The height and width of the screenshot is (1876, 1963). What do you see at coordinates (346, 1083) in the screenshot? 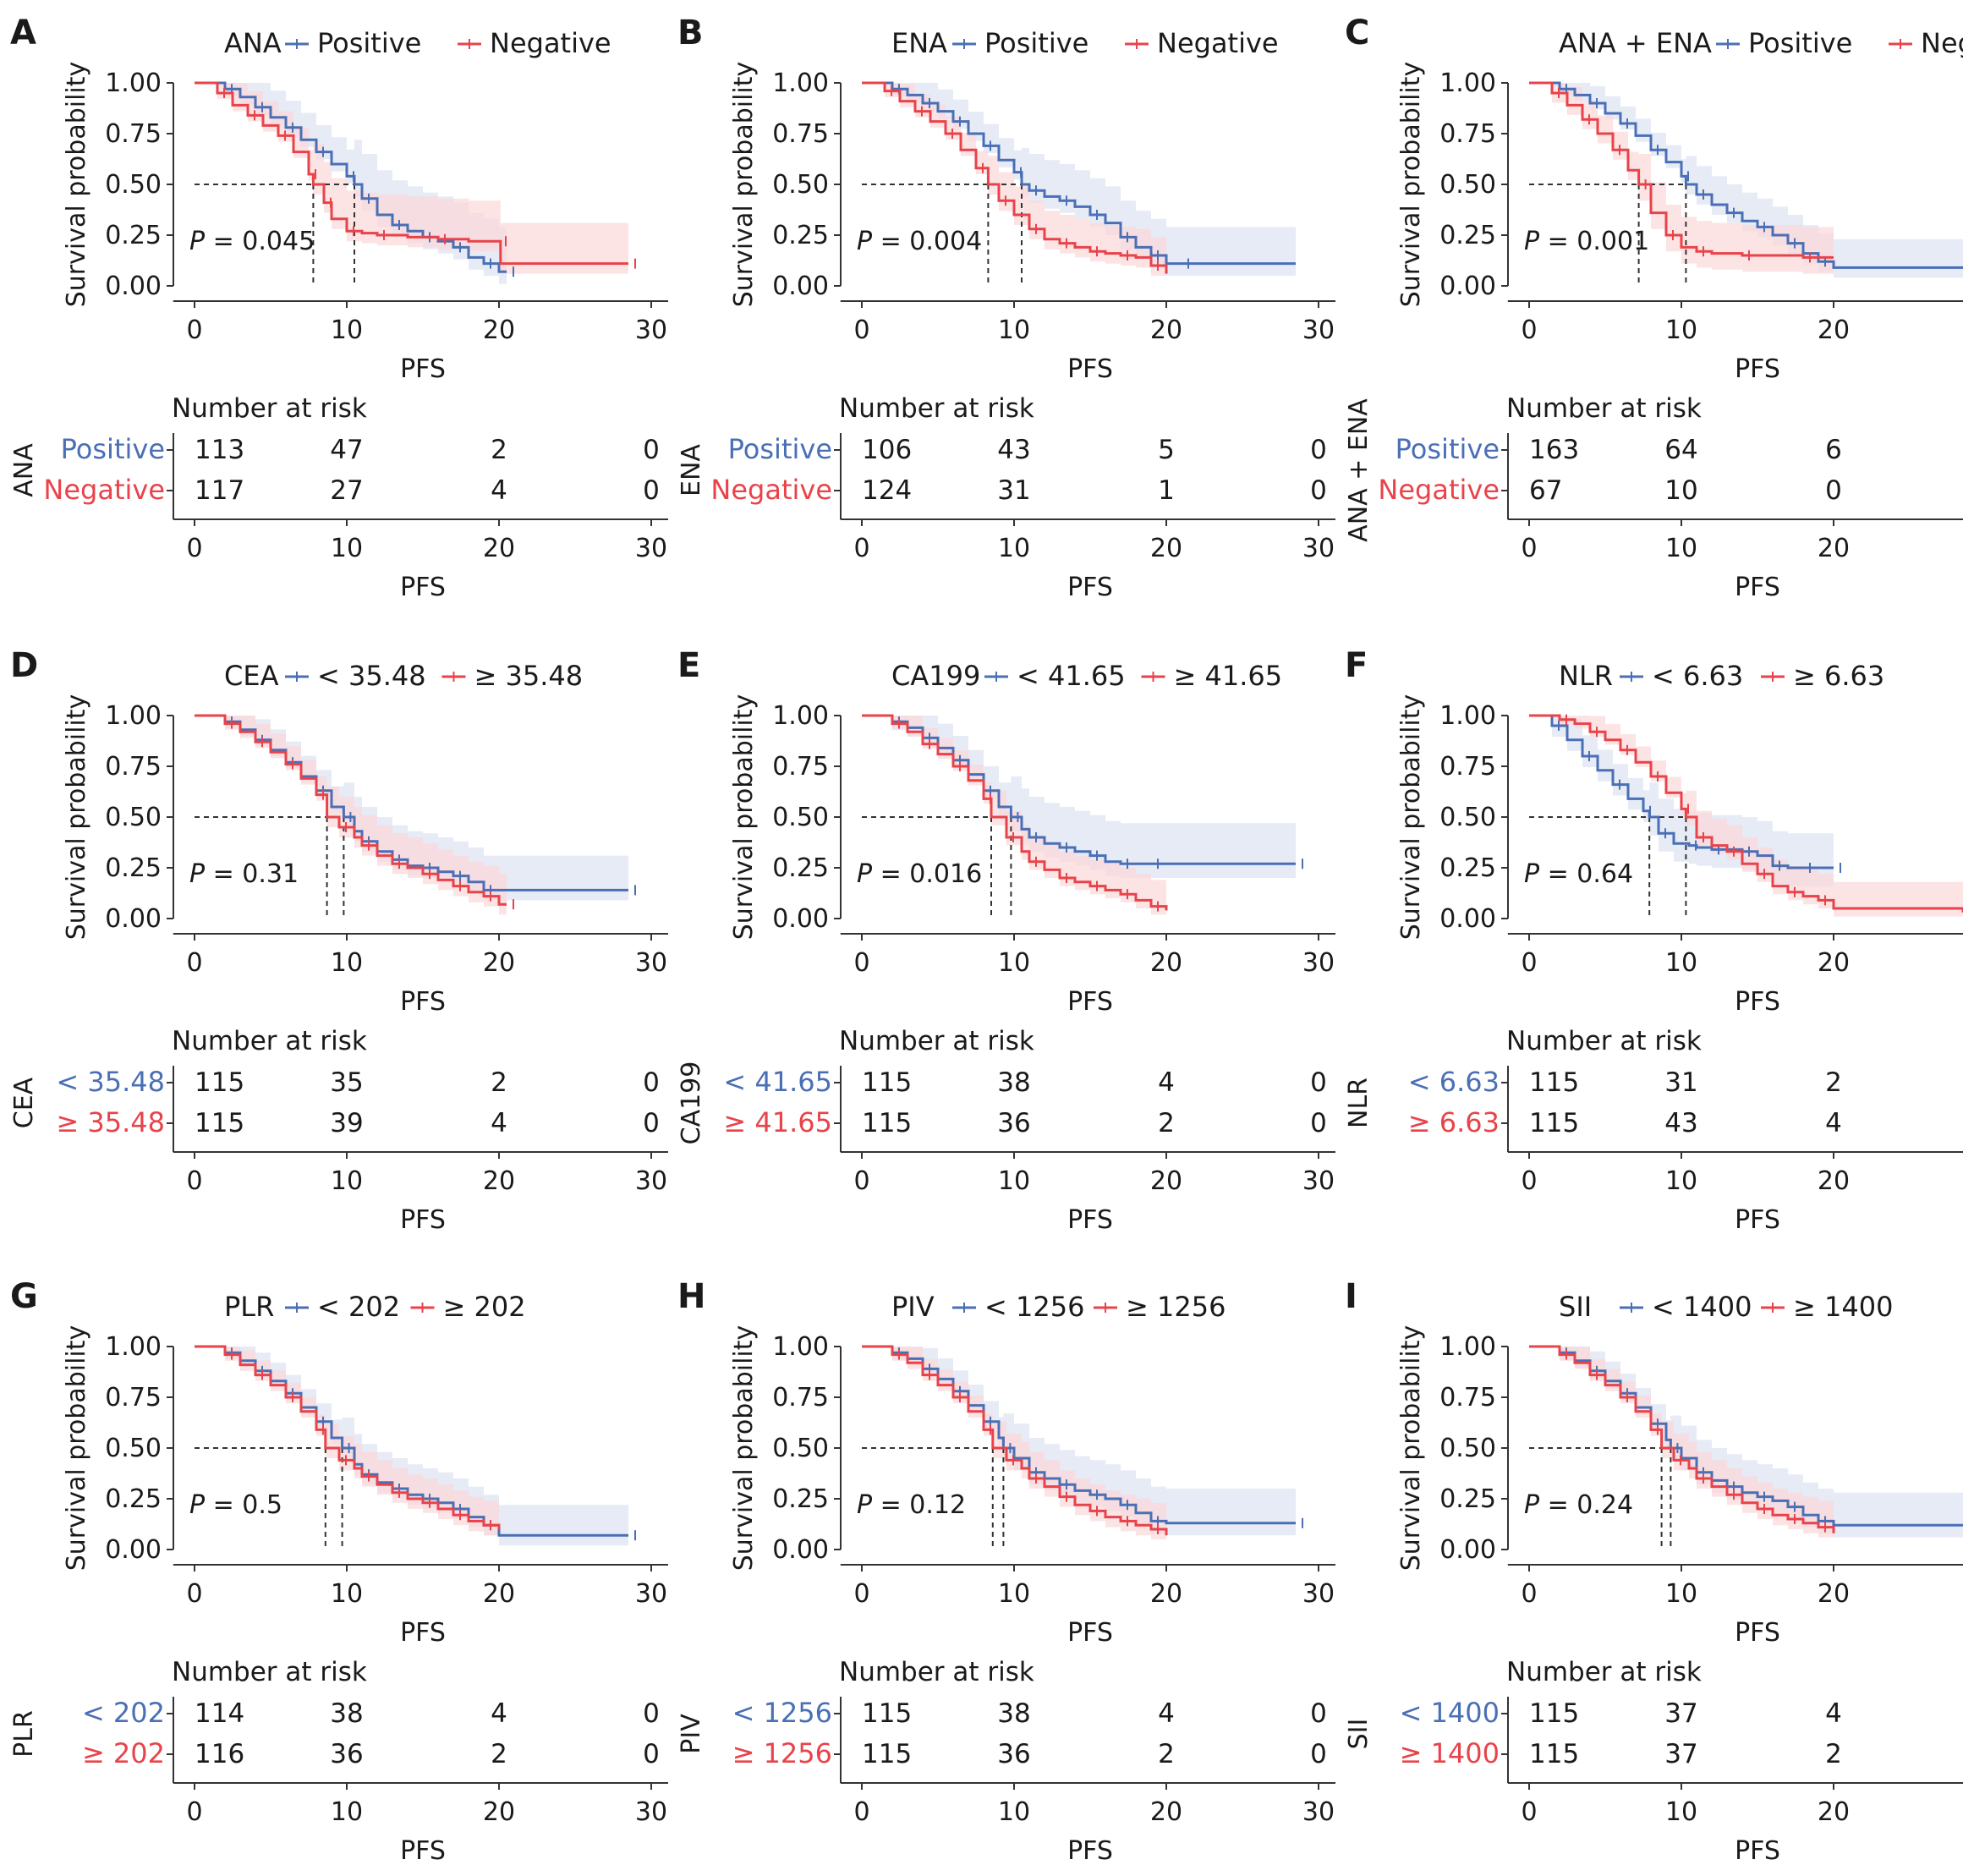
I see `risk-count: 35` at bounding box center [346, 1083].